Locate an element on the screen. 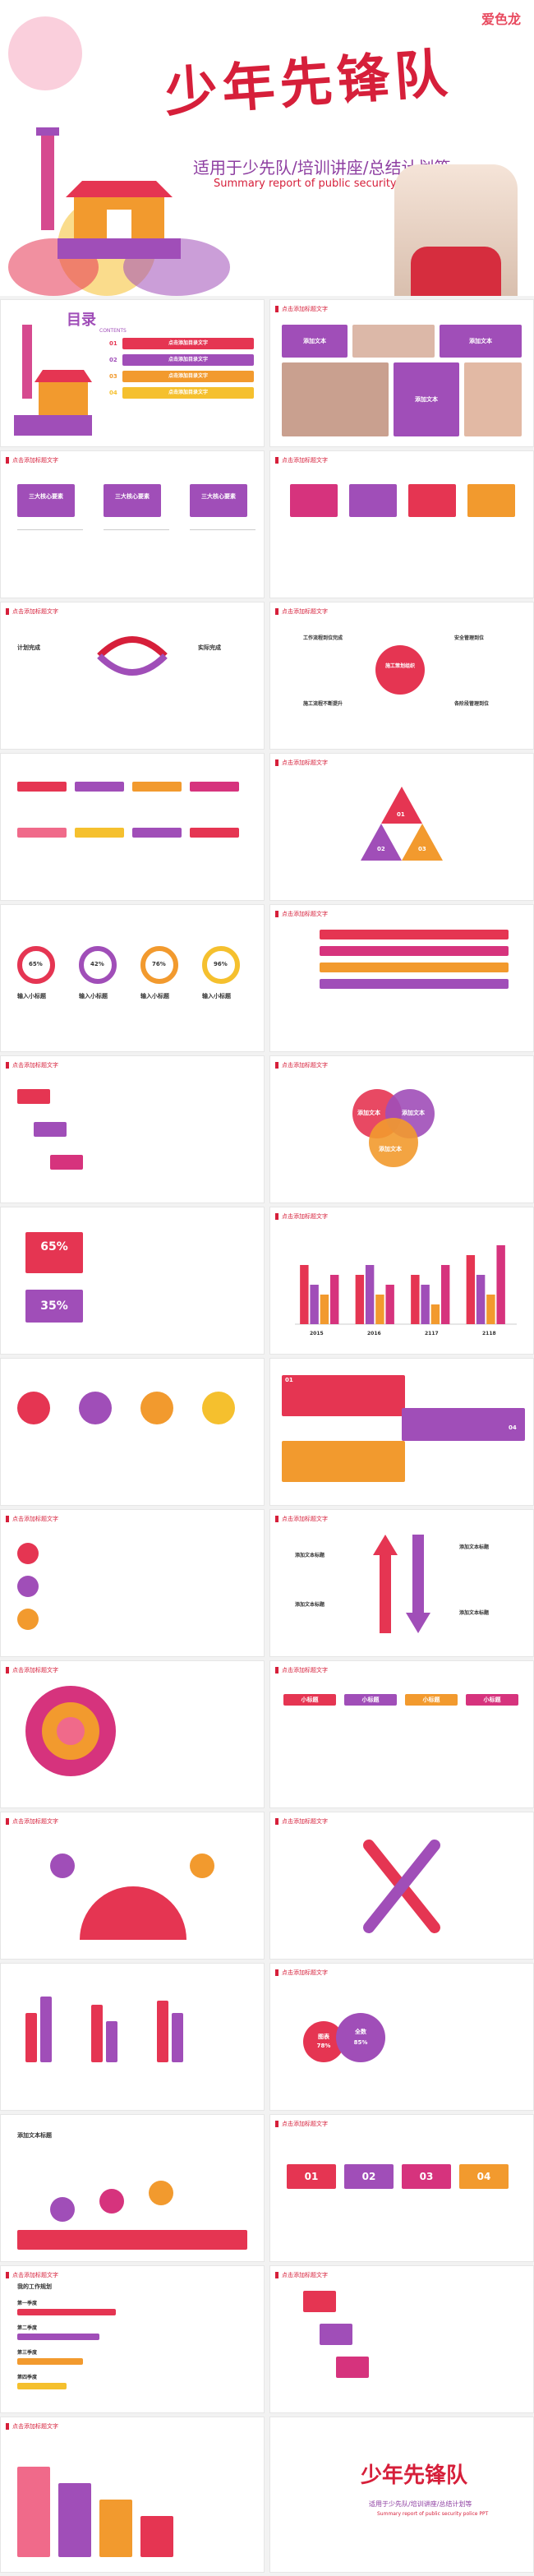 This screenshot has height=2576, width=534. arrow-step: 02 is located at coordinates (369, 2177).